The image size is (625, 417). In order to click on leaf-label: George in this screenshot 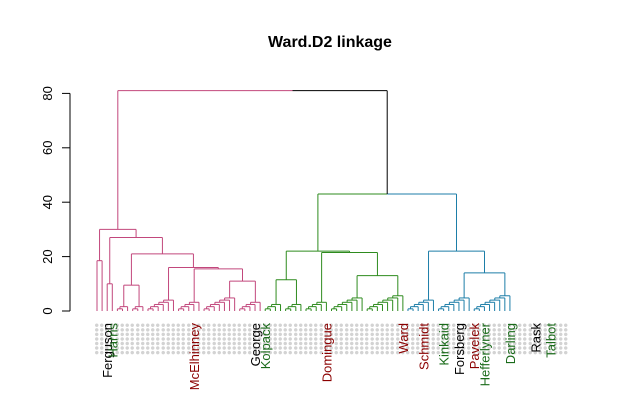, I will do `click(255, 344)`.